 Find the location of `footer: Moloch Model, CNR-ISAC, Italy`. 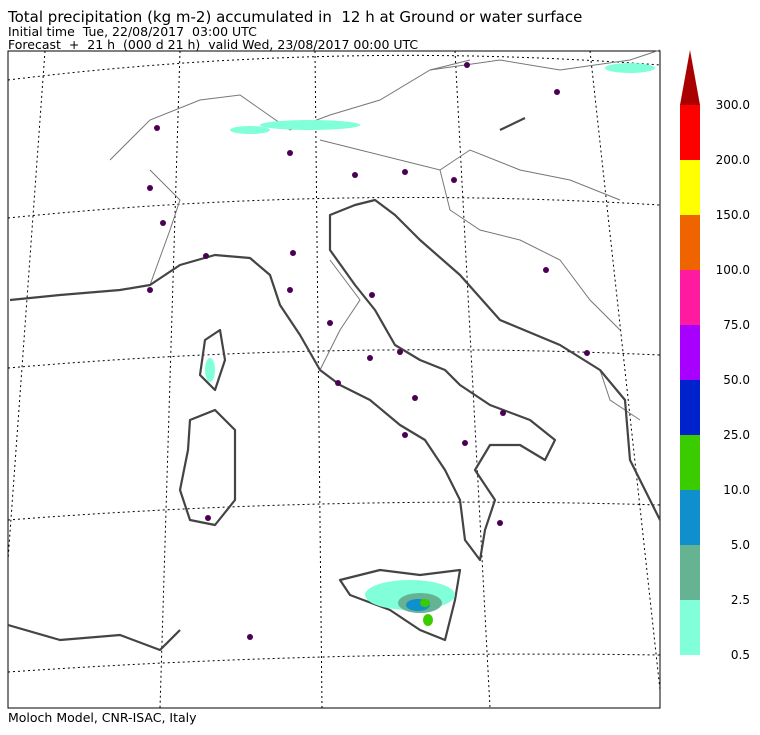

footer: Moloch Model, CNR-ISAC, Italy is located at coordinates (102, 717).